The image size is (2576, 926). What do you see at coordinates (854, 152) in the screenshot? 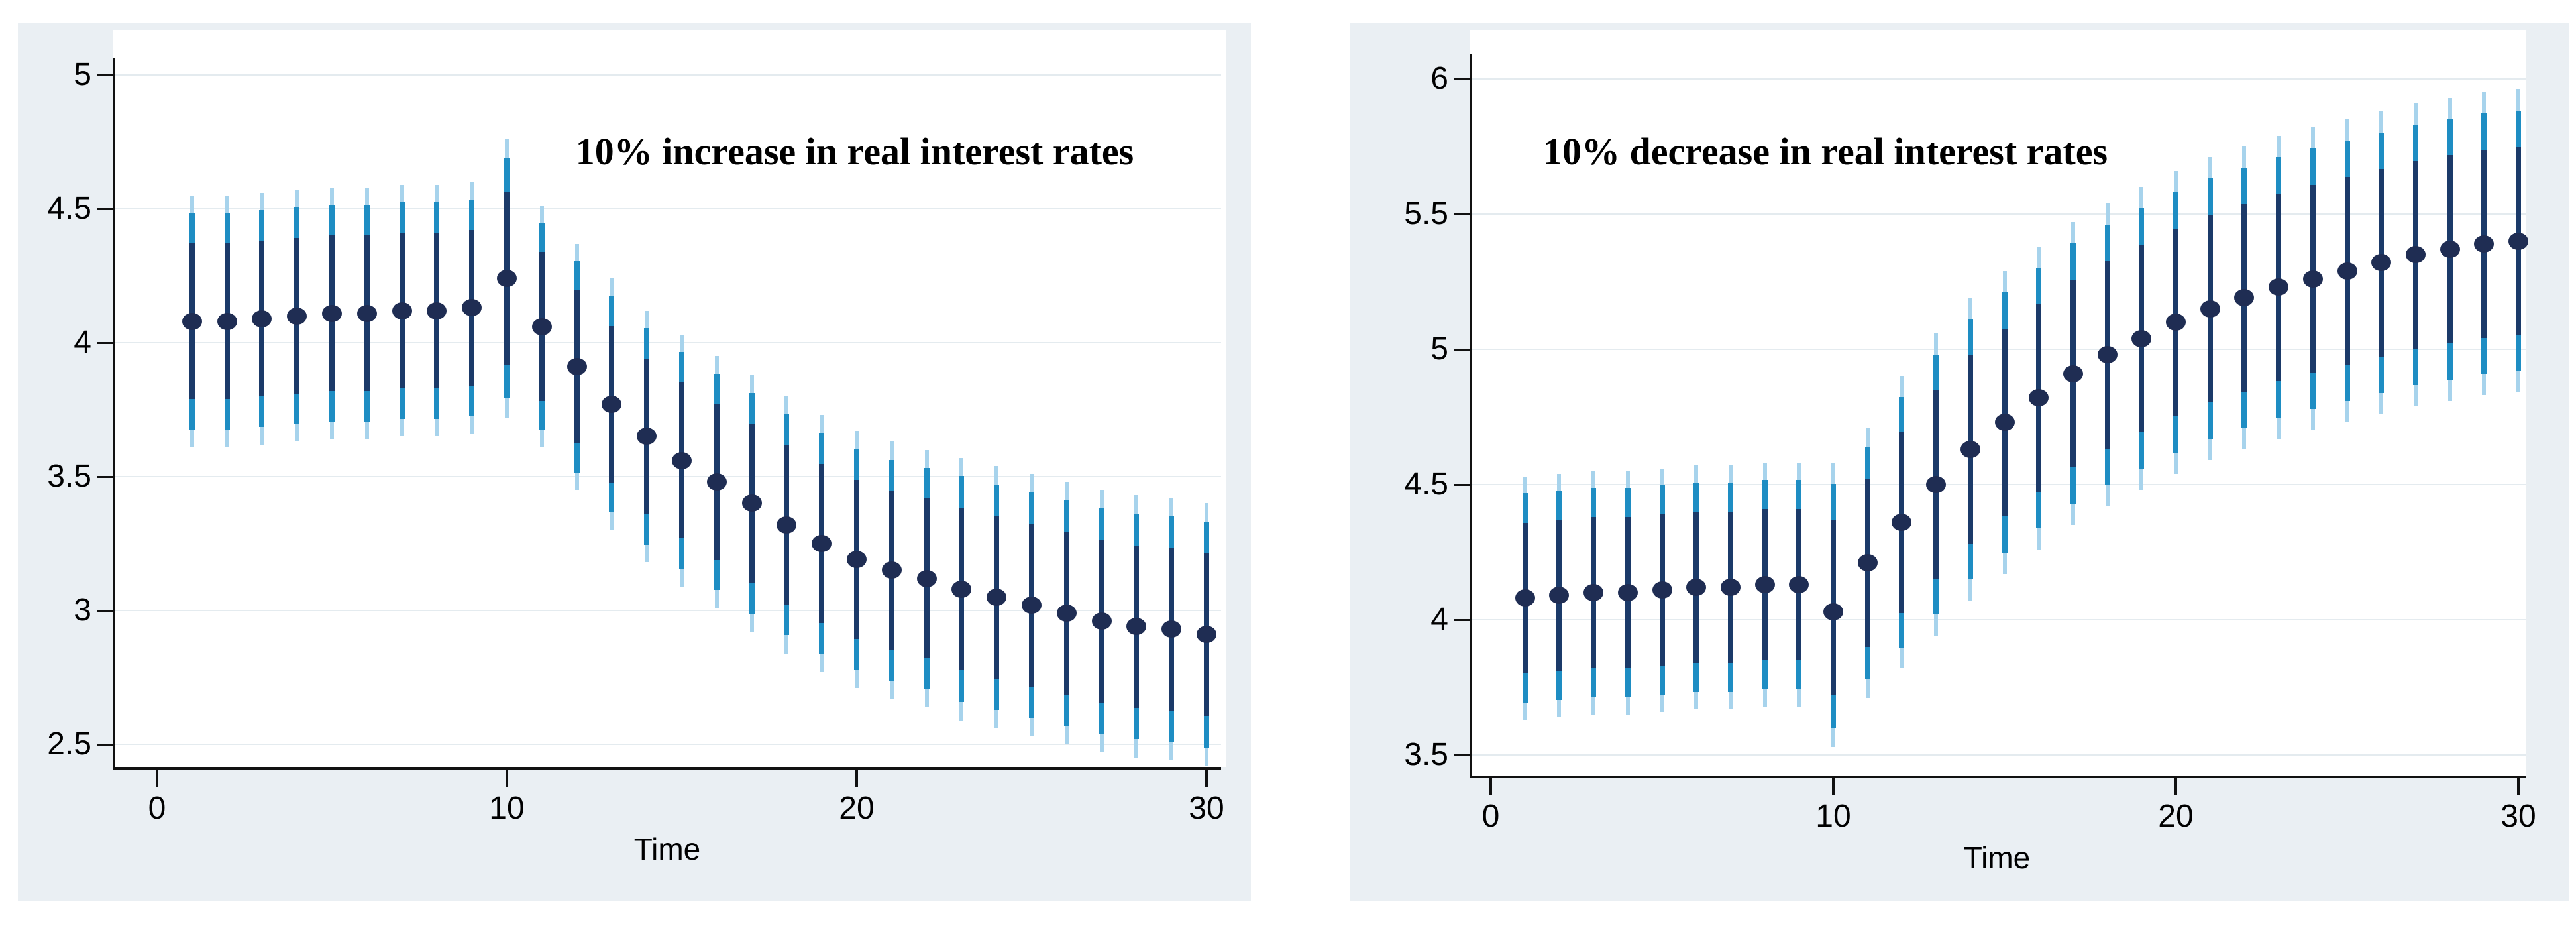
I see `chart-title-increase: 10% increase in real interest rates` at bounding box center [854, 152].